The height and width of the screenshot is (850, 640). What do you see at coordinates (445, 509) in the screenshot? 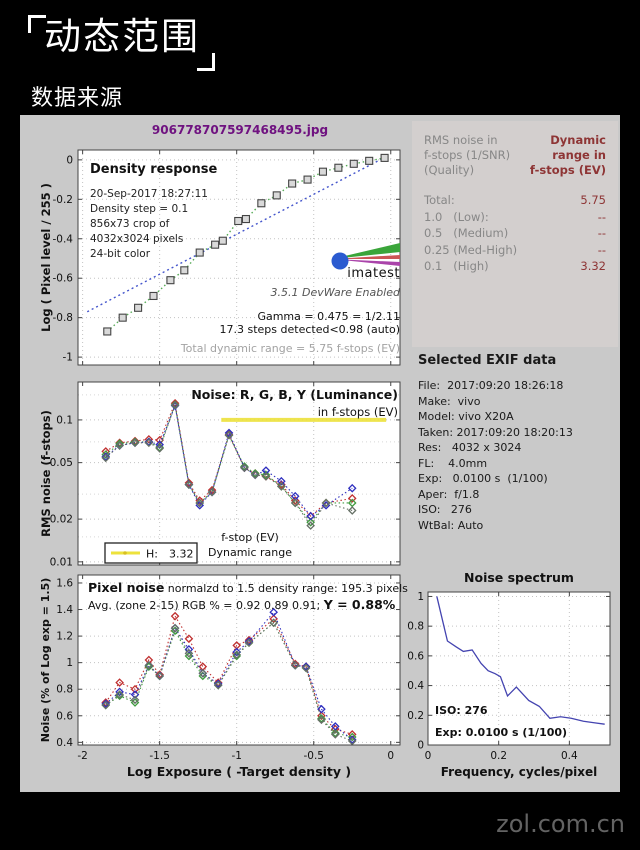
I see `exif-line: ISO: 276` at bounding box center [445, 509].